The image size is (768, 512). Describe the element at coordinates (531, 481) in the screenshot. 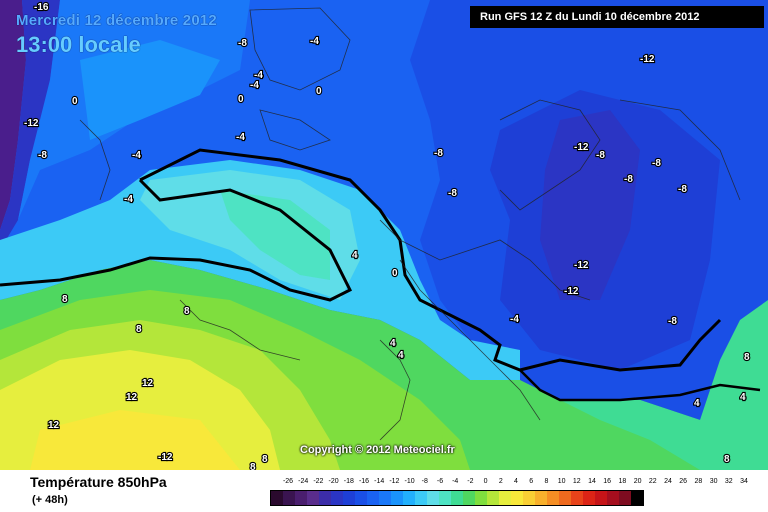

I see `legend-label: 6` at that location.